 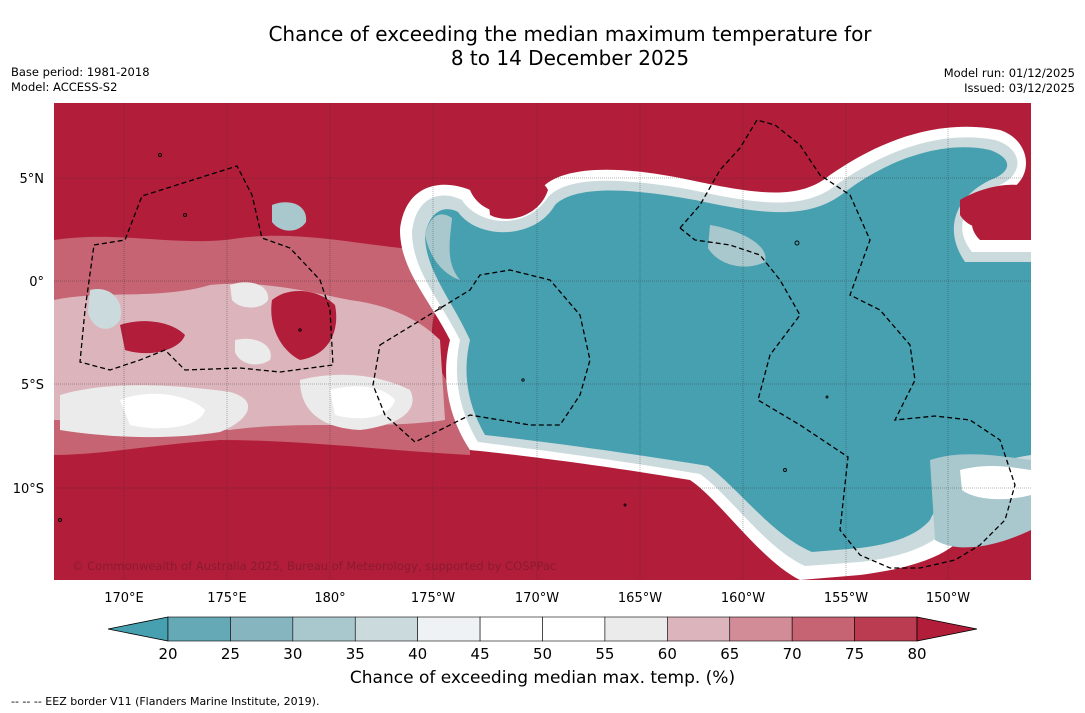 I want to click on issued-date: Issued: 03/12/2025, so click(x=1019, y=88).